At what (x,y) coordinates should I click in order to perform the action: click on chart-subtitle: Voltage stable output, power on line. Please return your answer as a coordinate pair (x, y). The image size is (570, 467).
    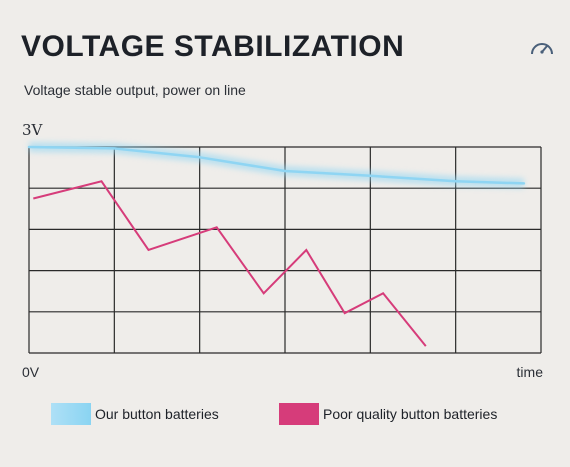
    Looking at the image, I should click on (135, 90).